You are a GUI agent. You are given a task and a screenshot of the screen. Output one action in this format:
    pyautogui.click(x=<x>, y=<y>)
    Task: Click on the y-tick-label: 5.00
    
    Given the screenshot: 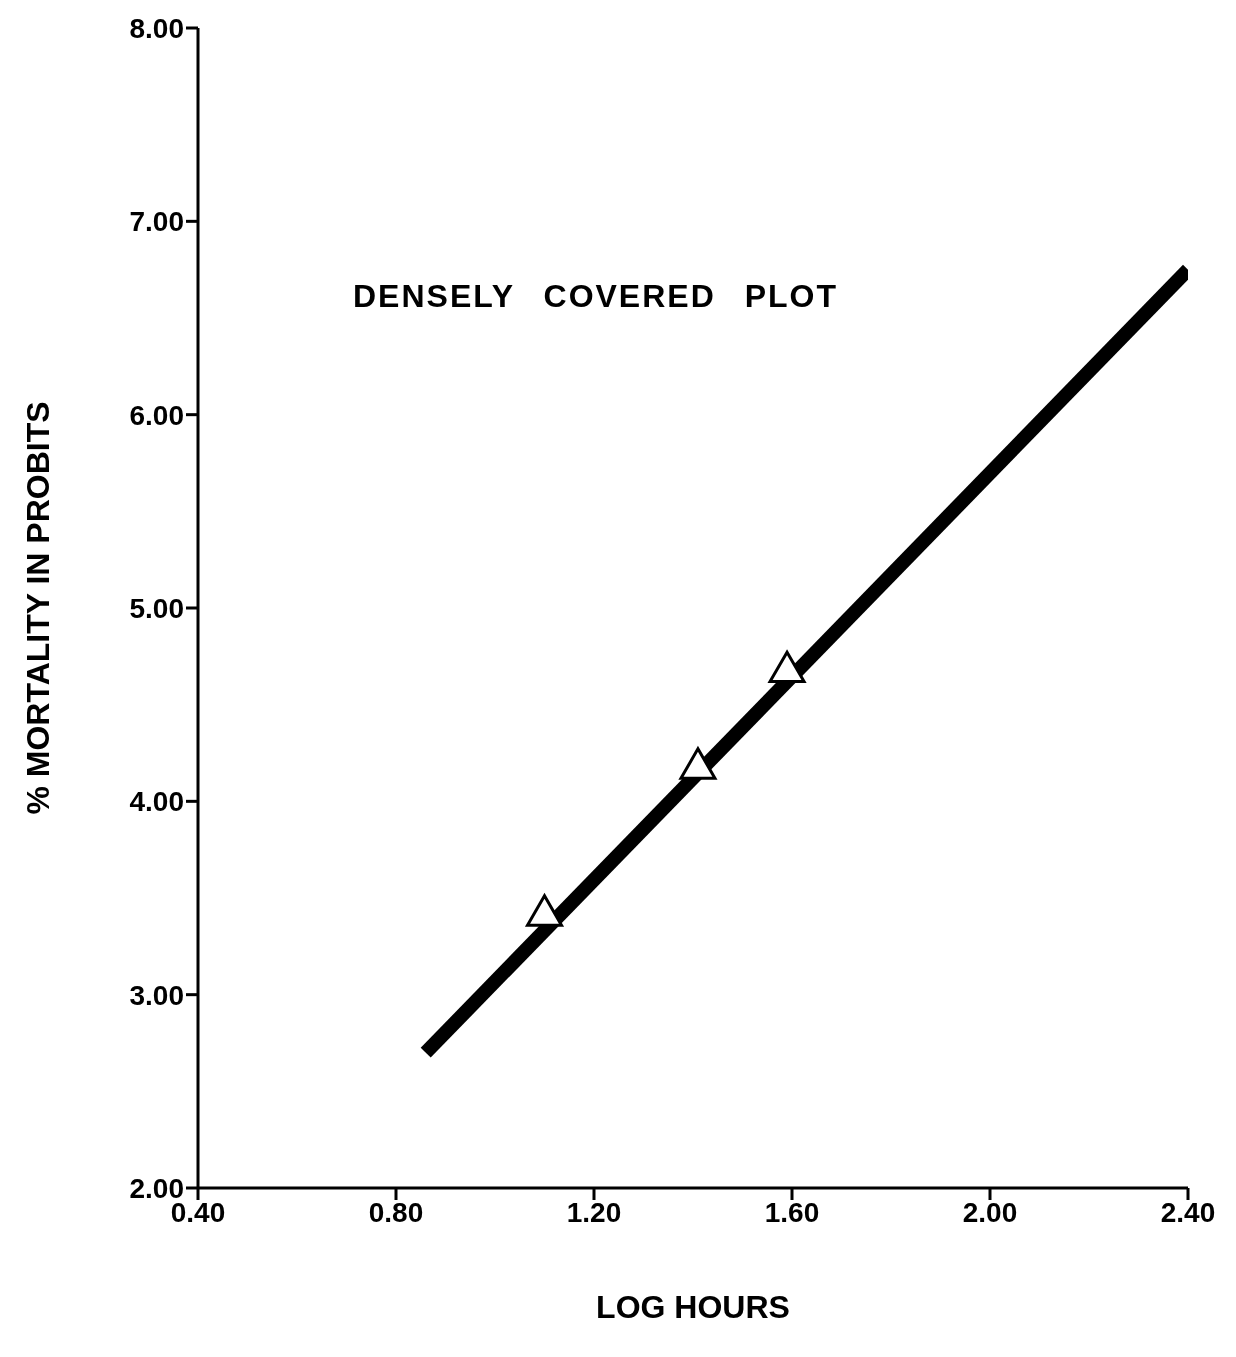 What is the action you would take?
    pyautogui.click(x=156, y=608)
    